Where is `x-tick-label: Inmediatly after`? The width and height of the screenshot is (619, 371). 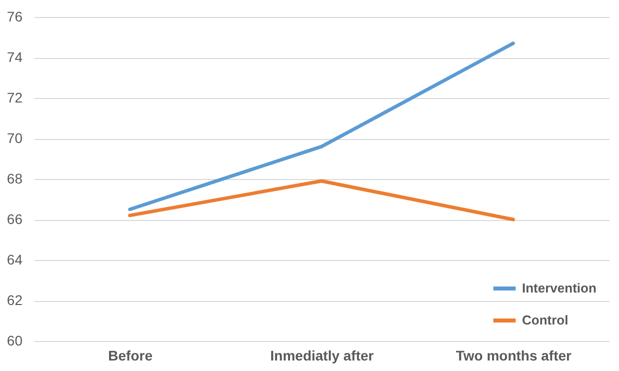
x-tick-label: Inmediatly after is located at coordinates (322, 356).